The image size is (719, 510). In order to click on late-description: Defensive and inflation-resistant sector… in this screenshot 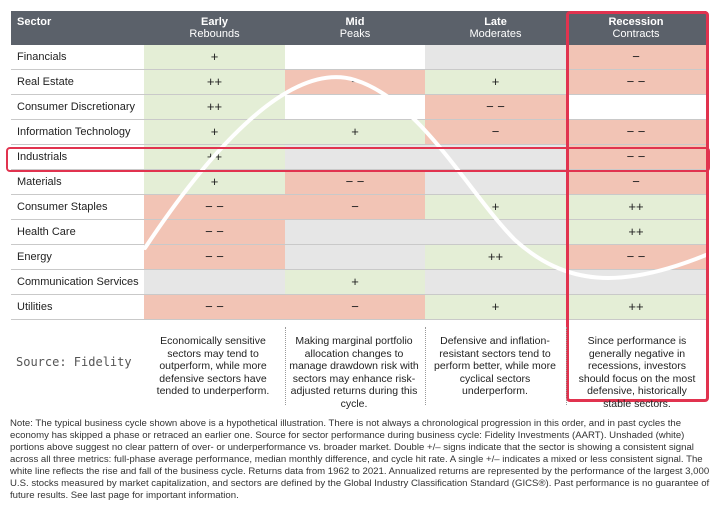, I will do `click(495, 366)`.